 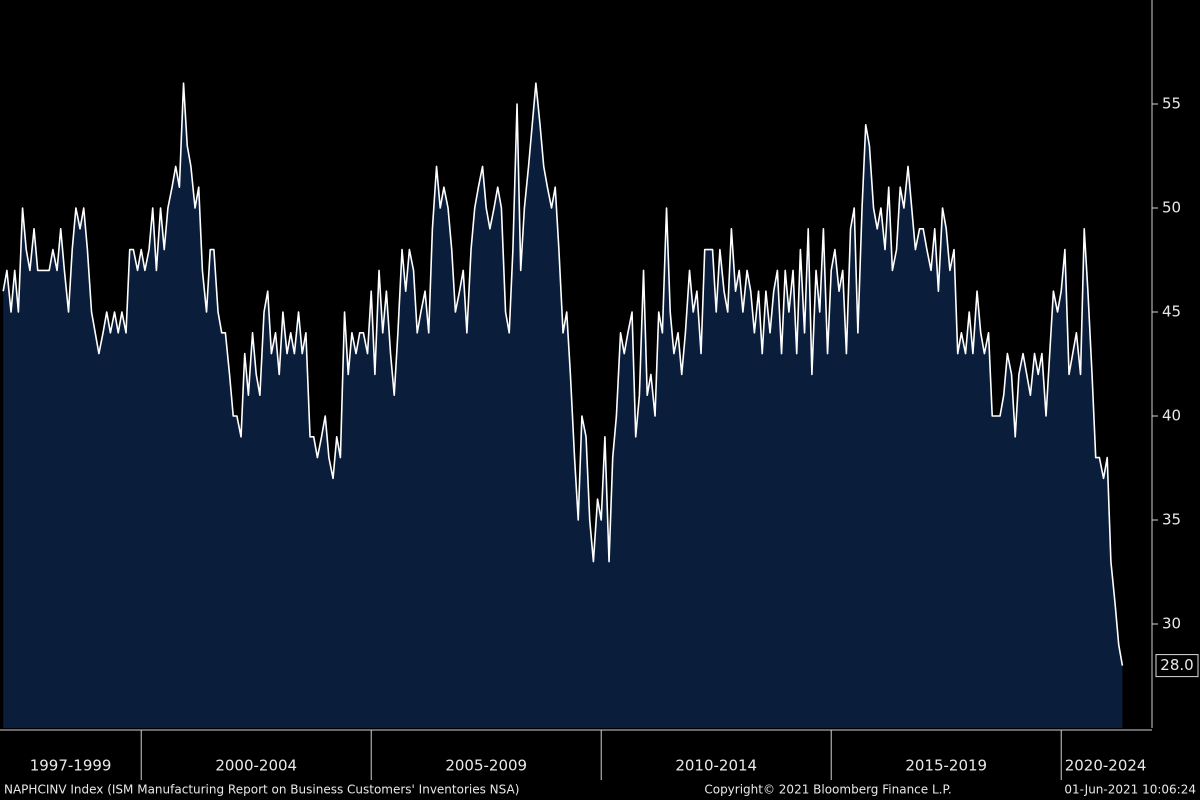 What do you see at coordinates (486, 766) in the screenshot?
I see `x-period-label: 2005-2009` at bounding box center [486, 766].